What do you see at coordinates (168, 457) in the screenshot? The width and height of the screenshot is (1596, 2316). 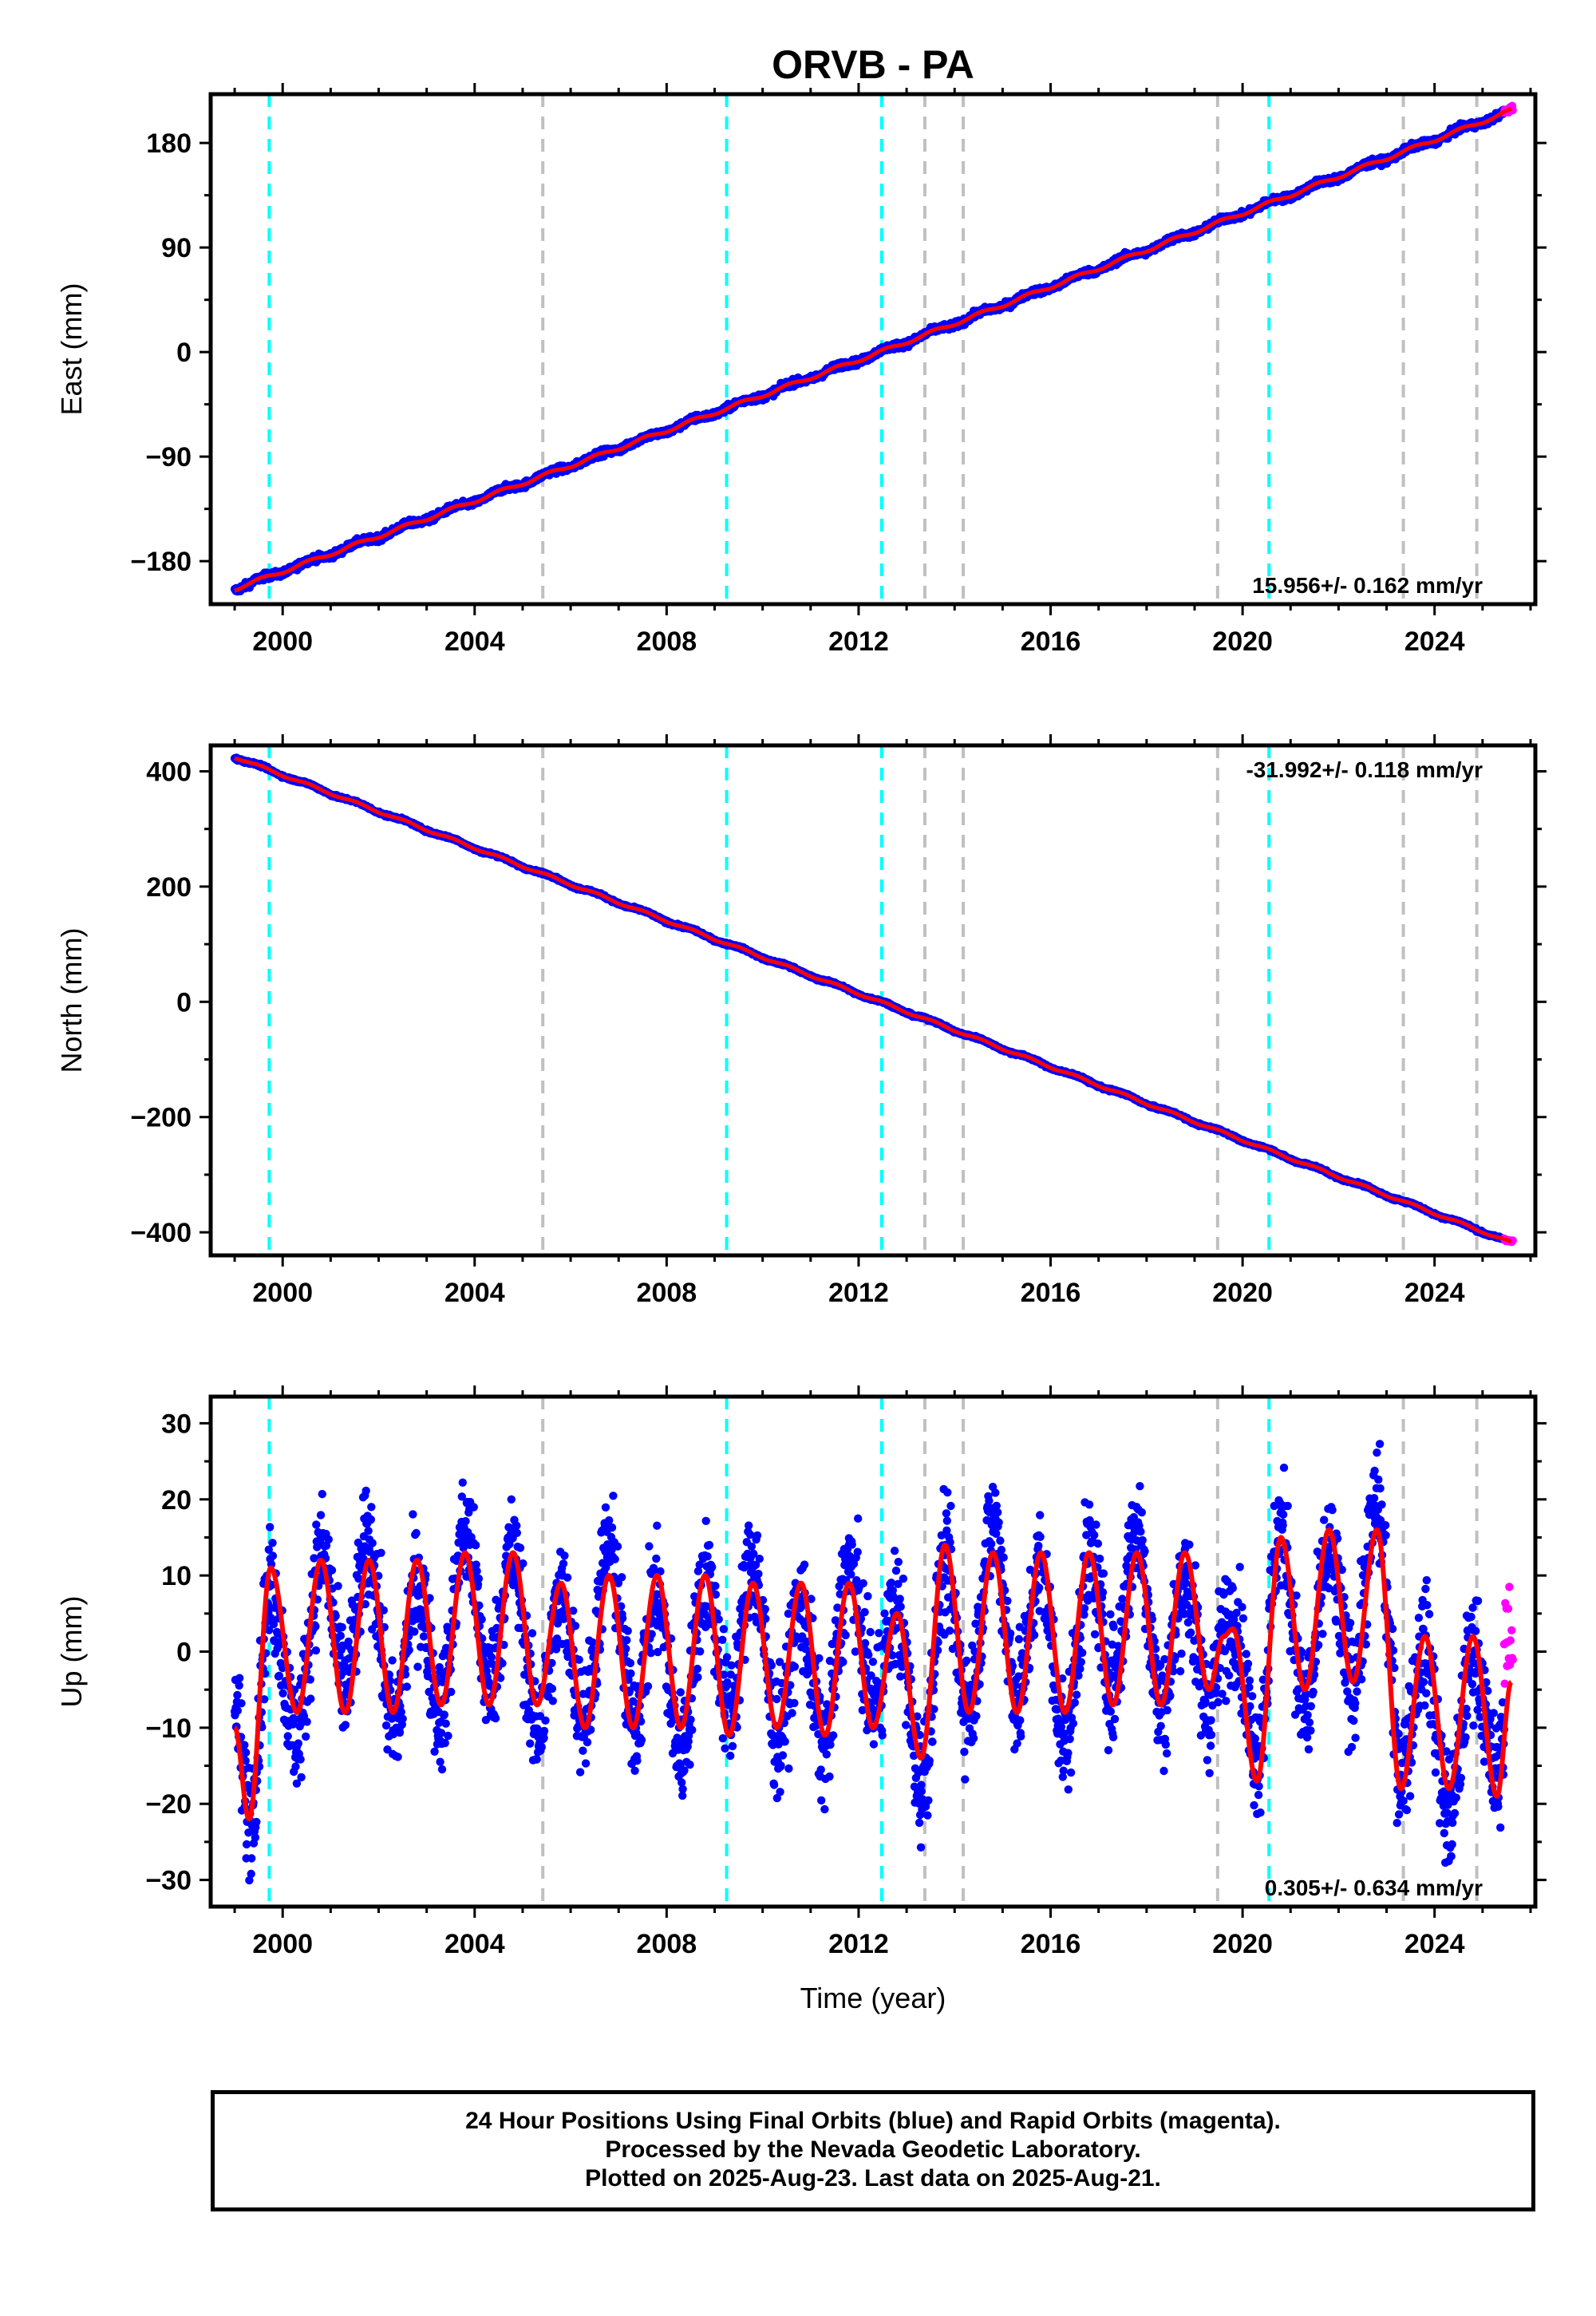 I see `y-tick-label: −90` at bounding box center [168, 457].